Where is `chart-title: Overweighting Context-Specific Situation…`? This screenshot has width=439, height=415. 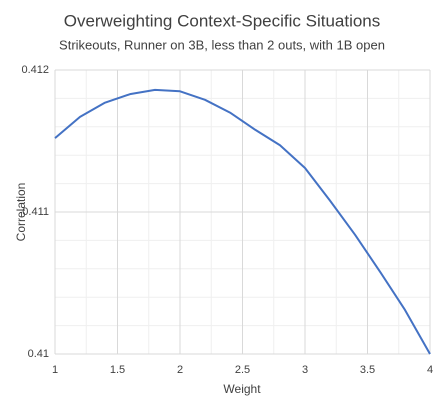 chart-title: Overweighting Context-Specific Situation… is located at coordinates (222, 20).